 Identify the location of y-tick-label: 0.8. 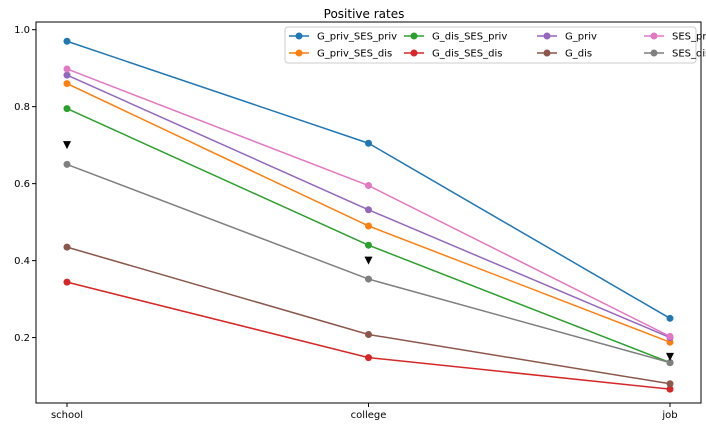
(22, 107).